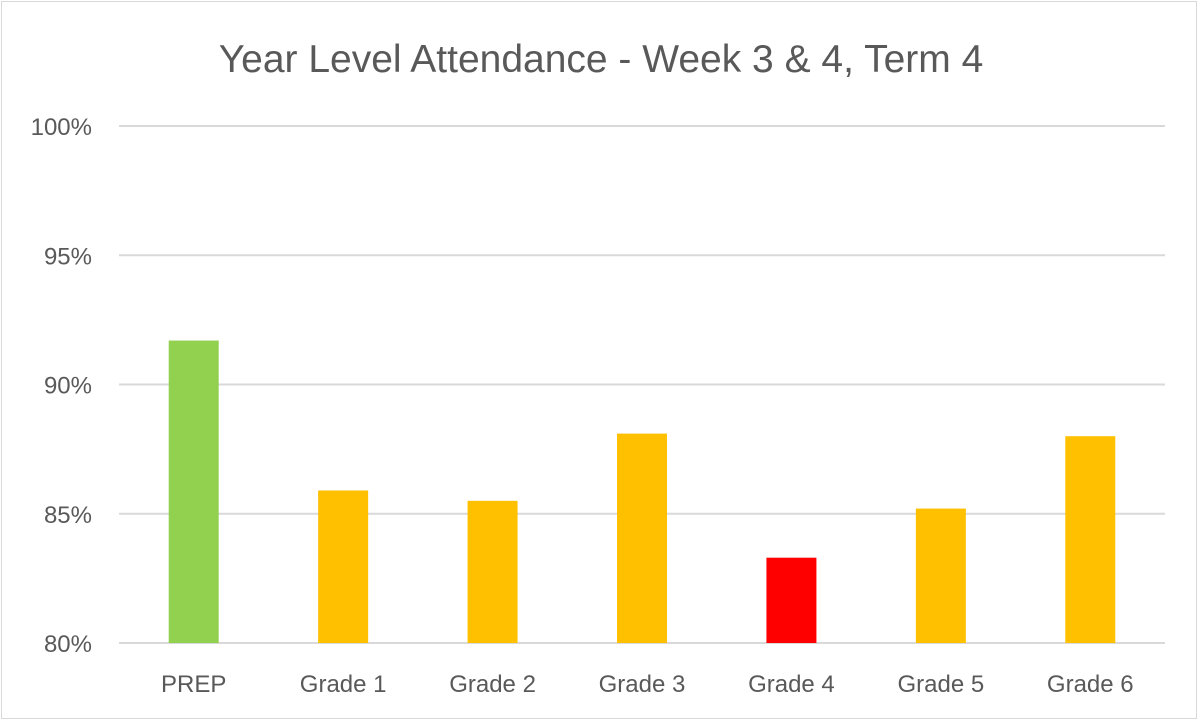 Image resolution: width=1200 pixels, height=722 pixels. What do you see at coordinates (940, 684) in the screenshot?
I see `x-tick-label: Grade 5` at bounding box center [940, 684].